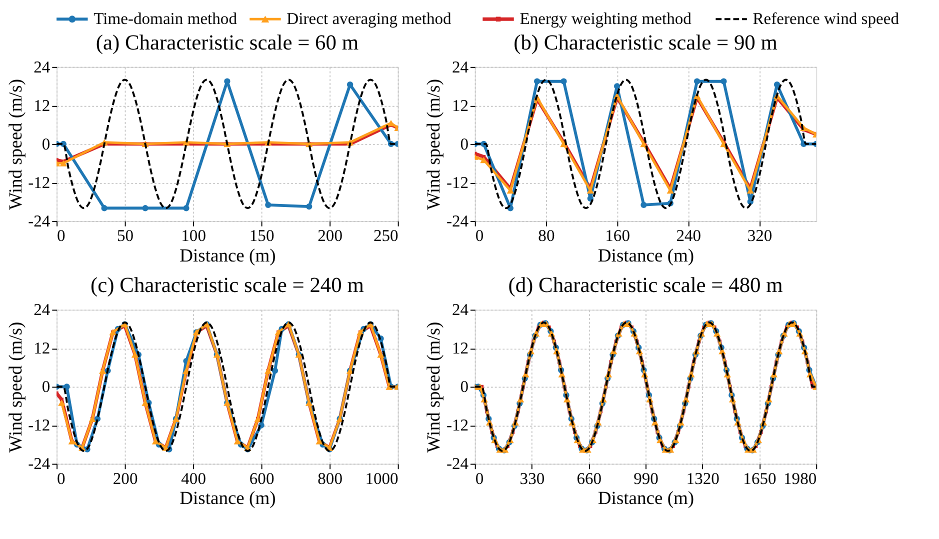 Image resolution: width=939 pixels, height=539 pixels. Describe the element at coordinates (166, 18) in the screenshot. I see `legend-label: Time-domain method` at that location.